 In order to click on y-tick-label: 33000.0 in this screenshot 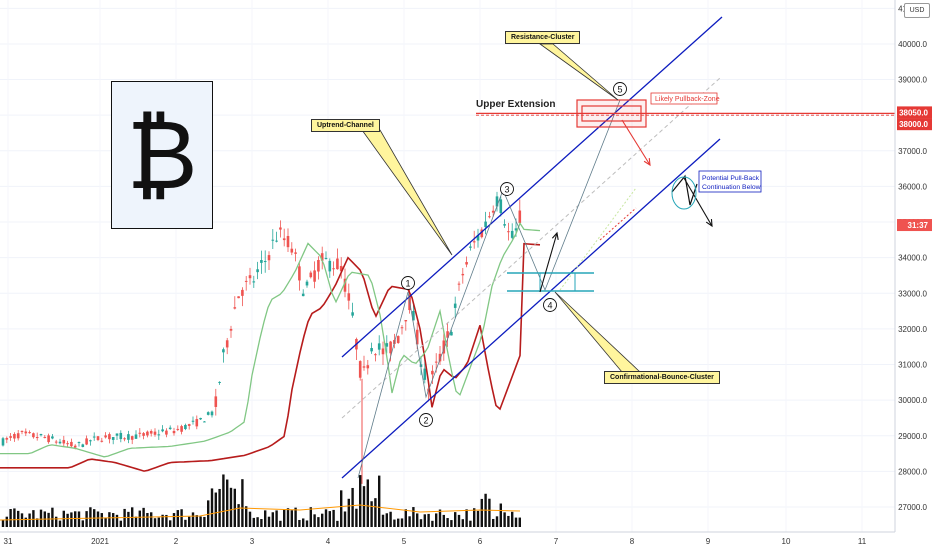, I will do `click(912, 293)`.